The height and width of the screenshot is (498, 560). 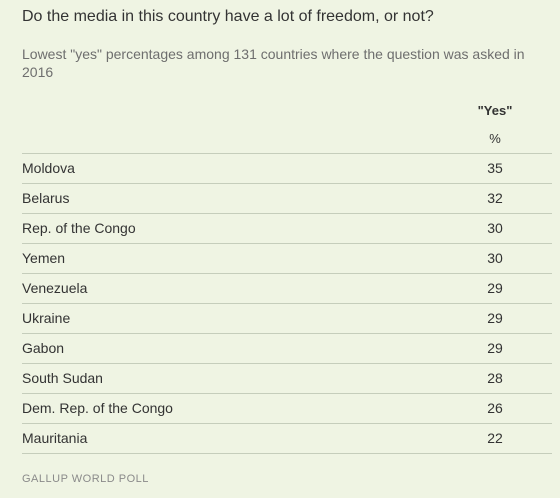 What do you see at coordinates (62, 378) in the screenshot?
I see `row-label: South Sudan` at bounding box center [62, 378].